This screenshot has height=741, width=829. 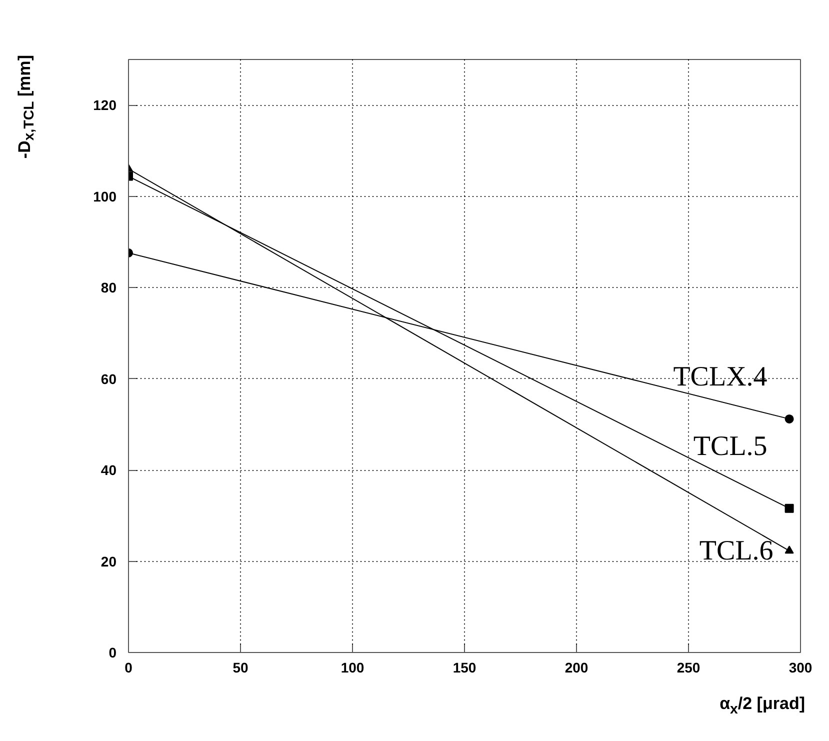 I want to click on y-tick-label: 0, so click(x=112, y=652).